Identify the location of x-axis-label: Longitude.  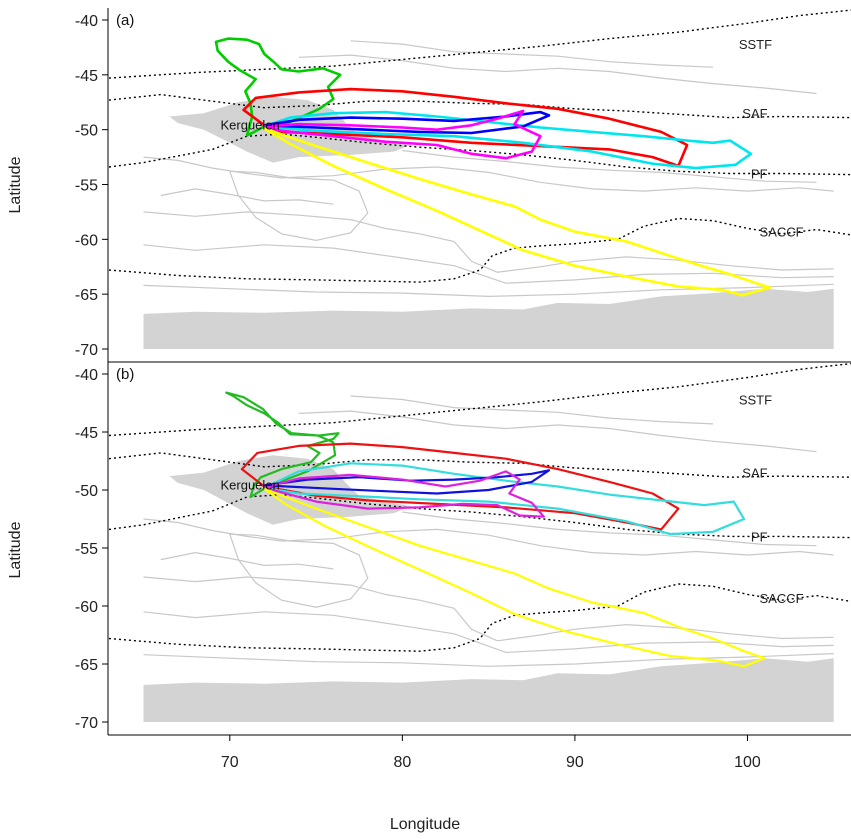
(425, 824).